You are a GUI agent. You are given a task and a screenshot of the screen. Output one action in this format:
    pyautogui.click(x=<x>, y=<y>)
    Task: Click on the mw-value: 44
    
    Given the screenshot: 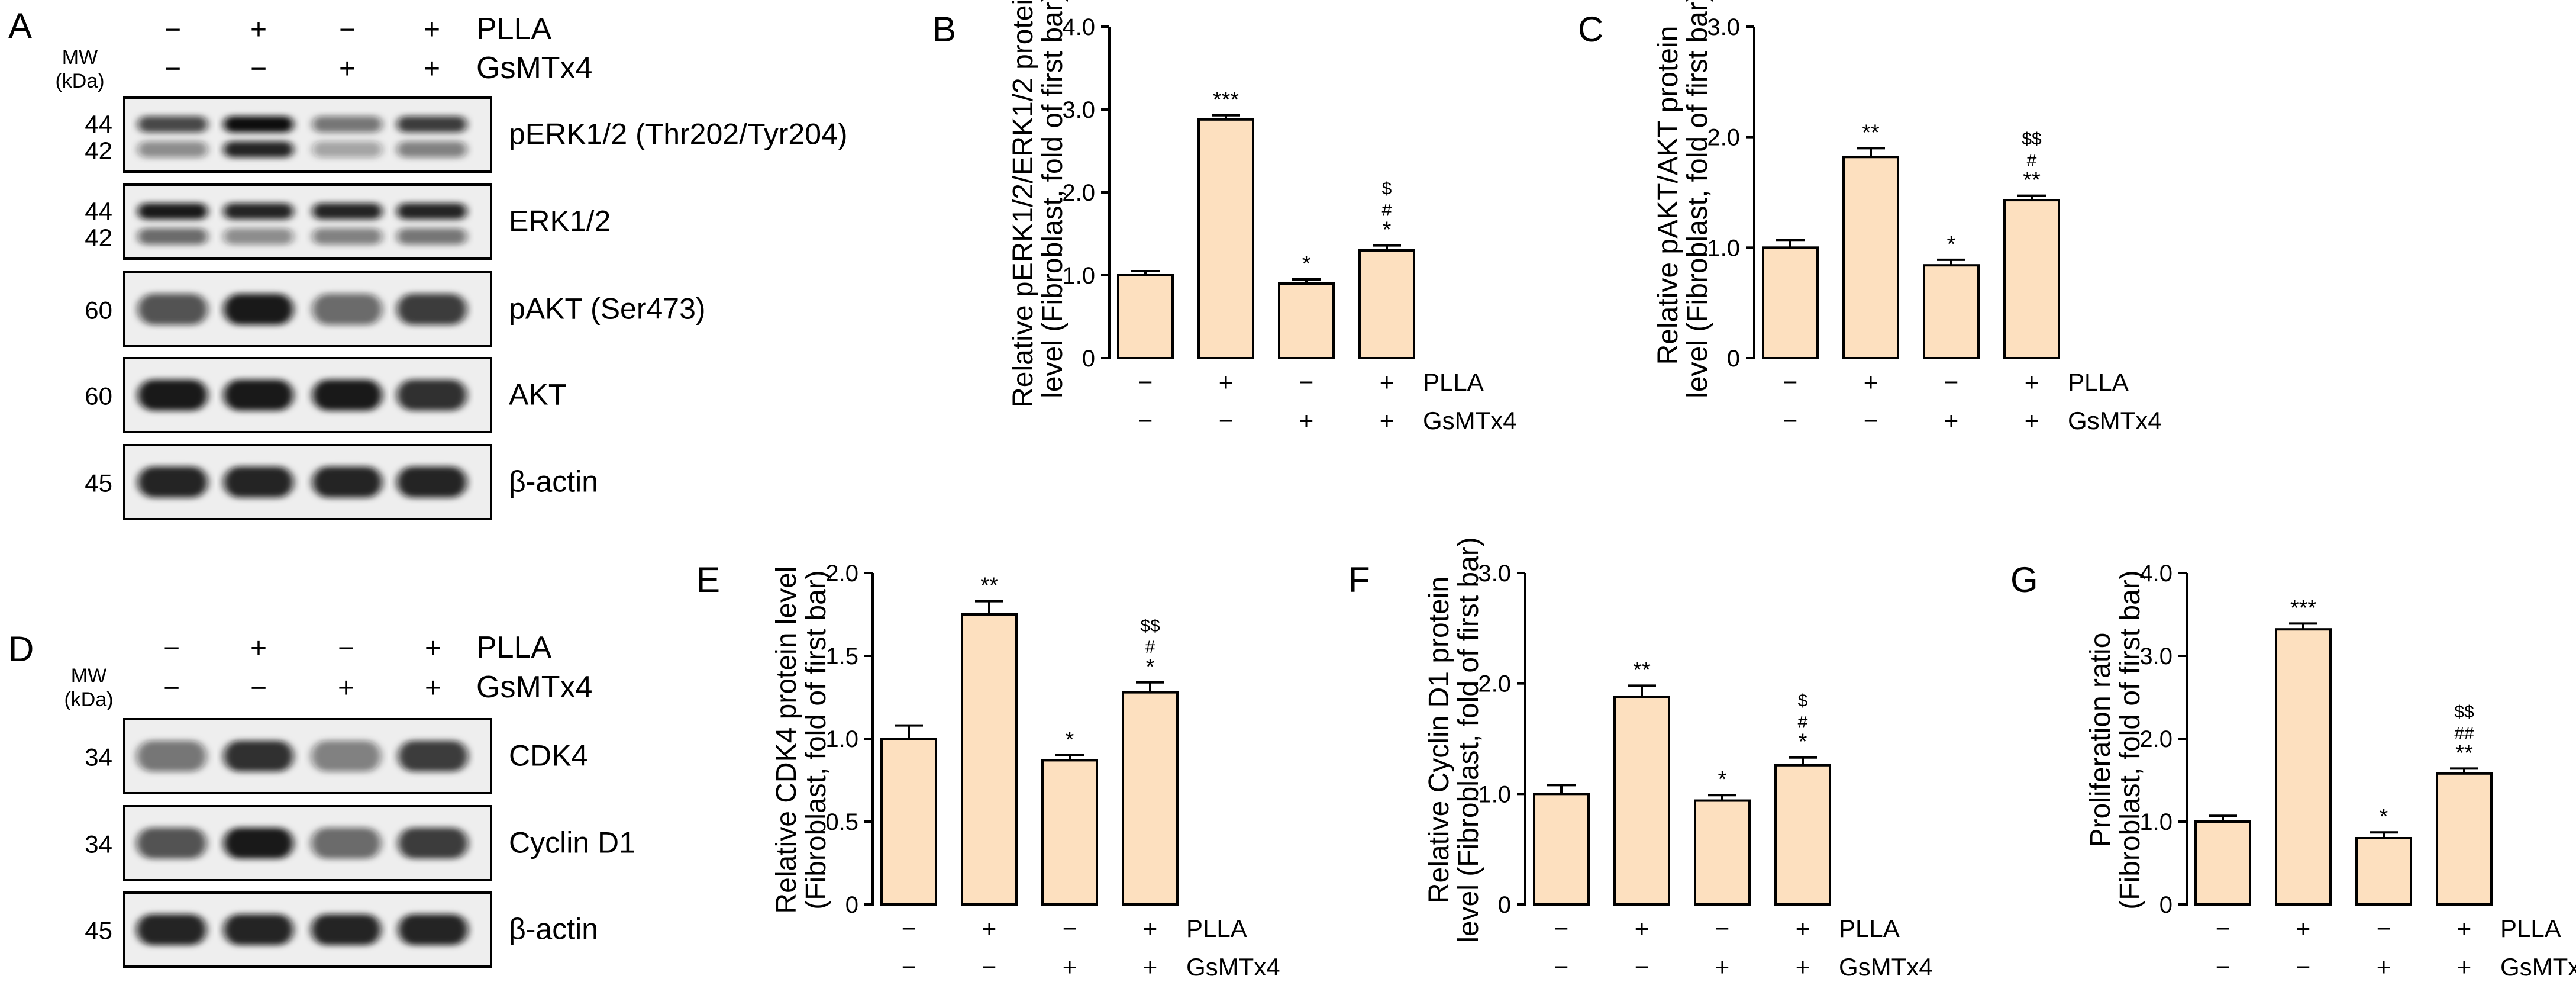 What is the action you would take?
    pyautogui.click(x=98, y=124)
    